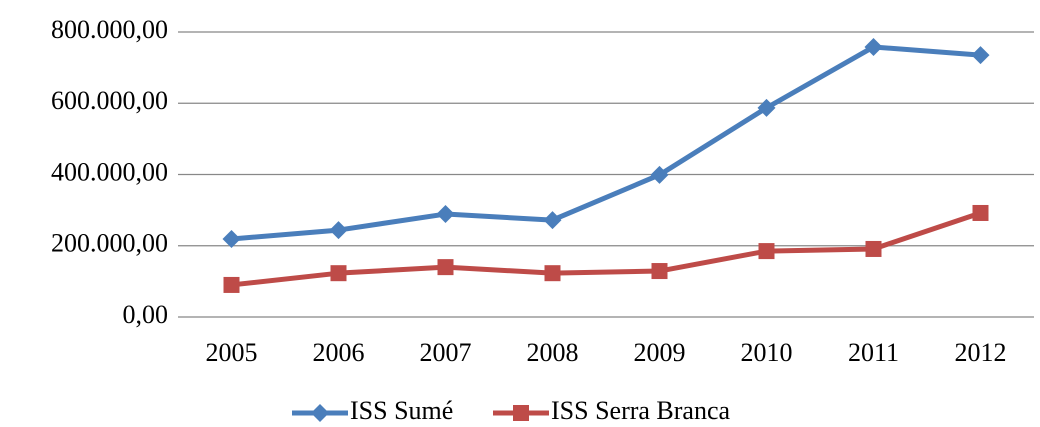 The width and height of the screenshot is (1040, 427). I want to click on x-tick-label: 2010, so click(767, 352).